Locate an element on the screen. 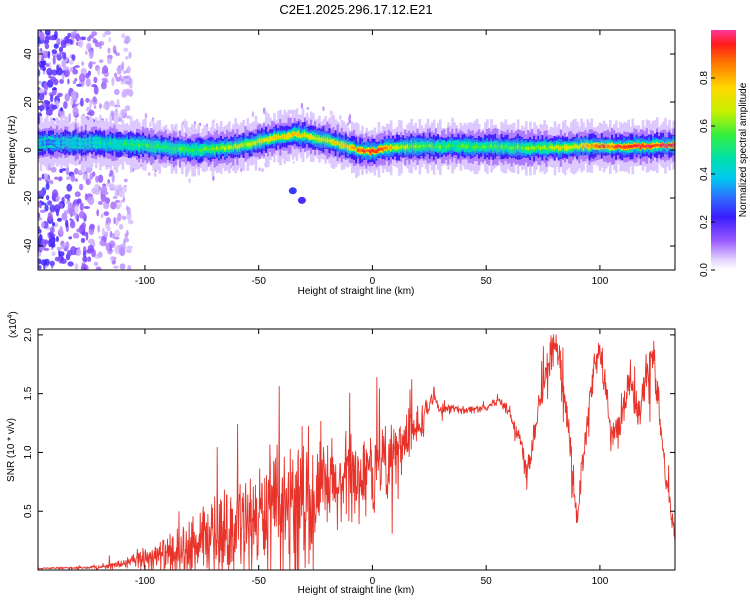 The image size is (750, 600). x-tick-label: 50 is located at coordinates (487, 281).